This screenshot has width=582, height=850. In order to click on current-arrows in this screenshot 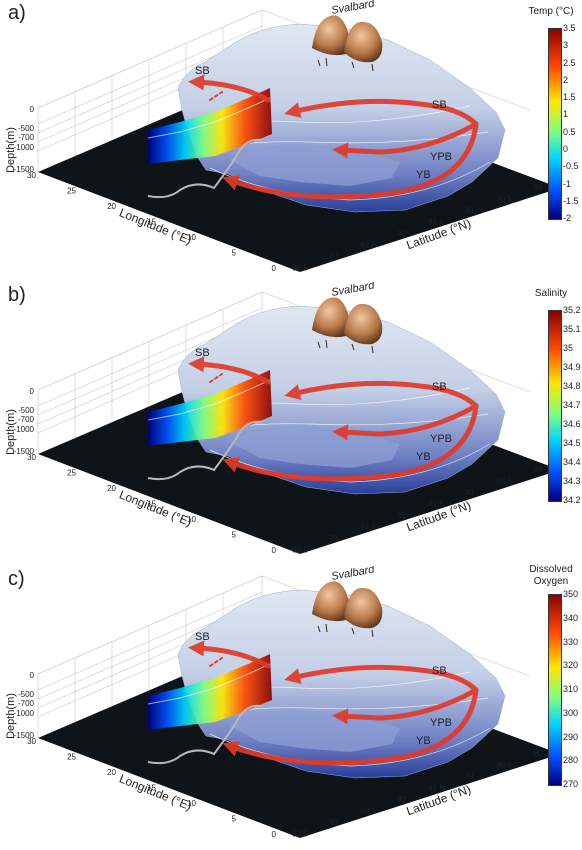, I will do `click(333, 137)`.